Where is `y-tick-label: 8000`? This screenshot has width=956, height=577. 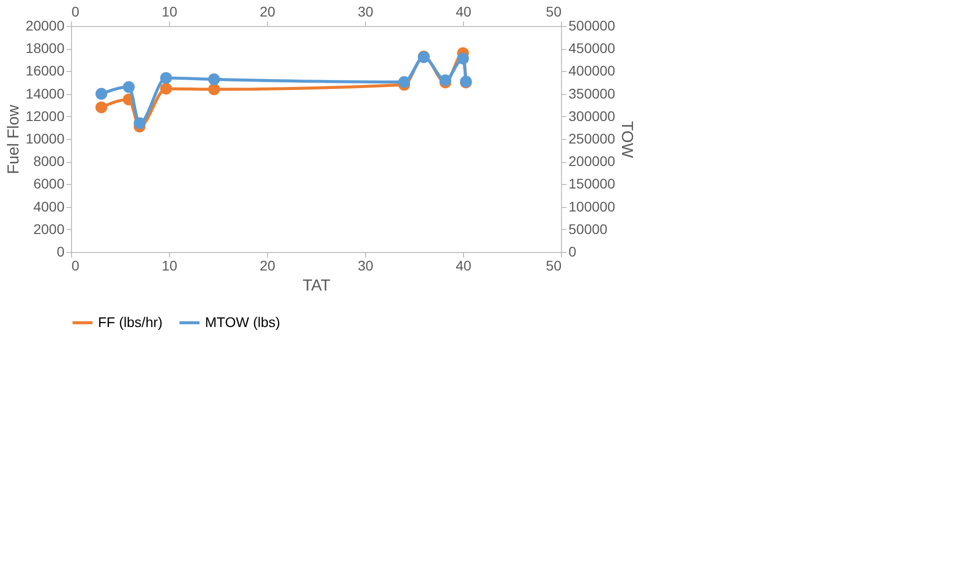
y-tick-label: 8000 is located at coordinates (49, 161).